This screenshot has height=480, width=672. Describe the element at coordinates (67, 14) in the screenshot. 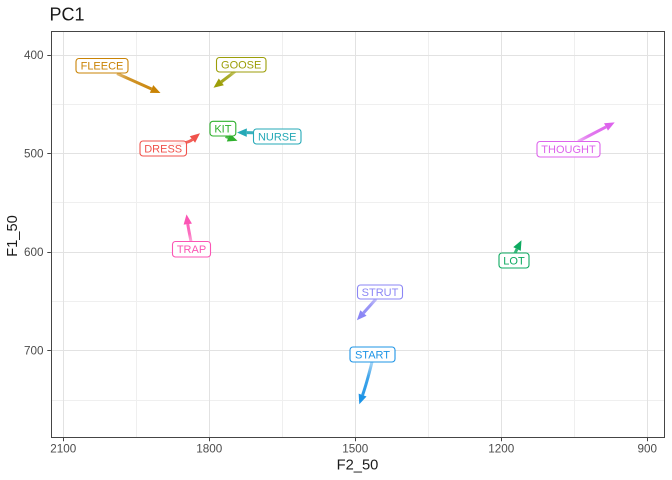

I see `svg-text: PC1` at that location.